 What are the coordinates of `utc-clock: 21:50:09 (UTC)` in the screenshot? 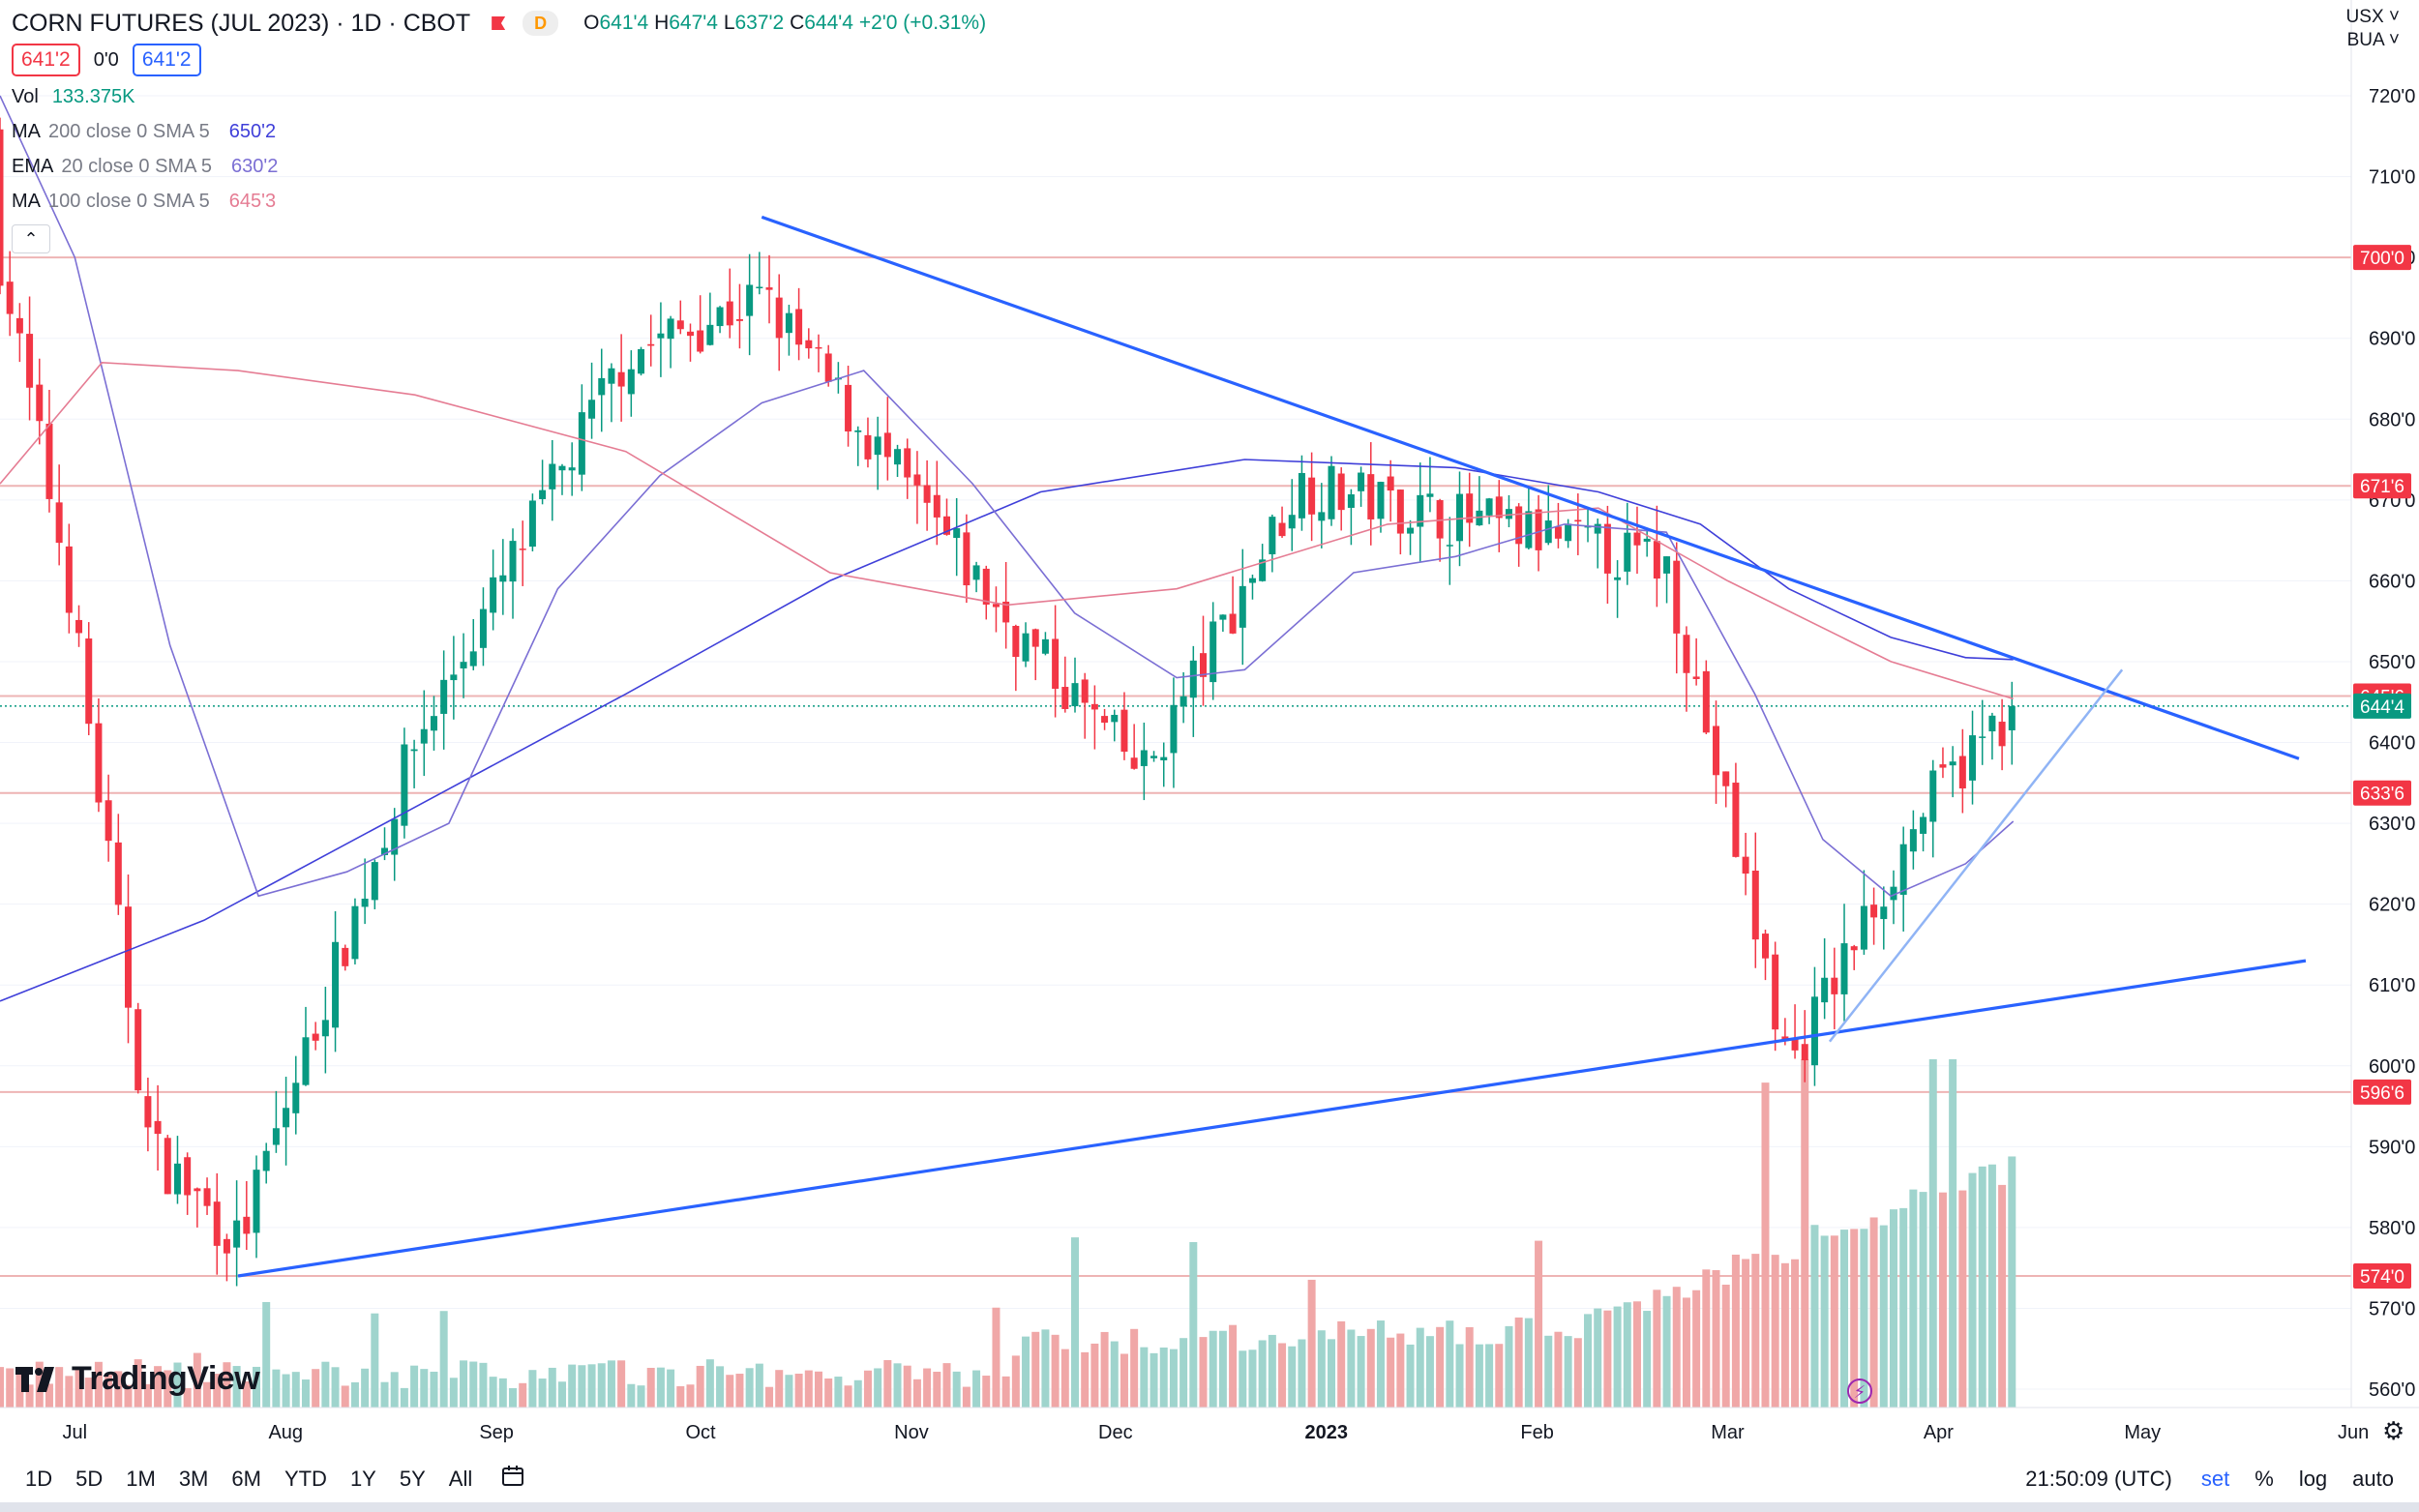 It's located at (2098, 1479).